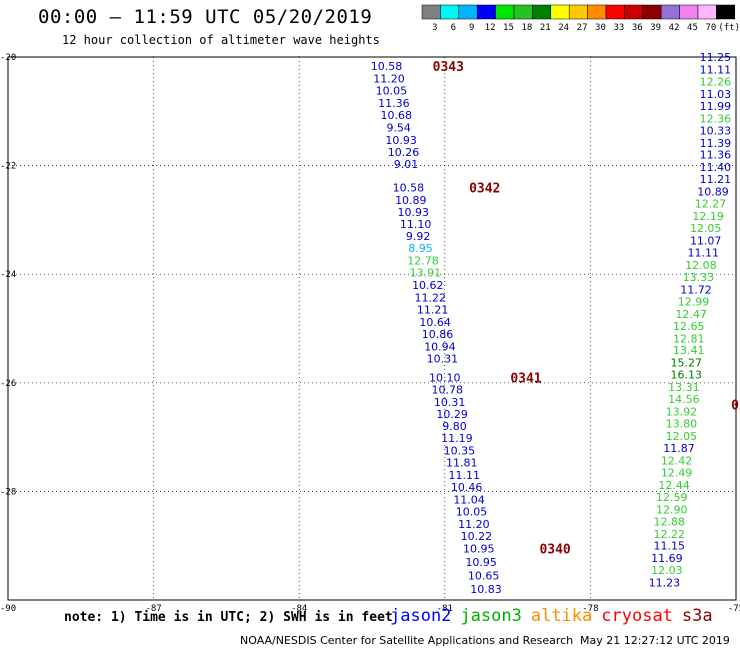 This screenshot has width=740, height=650. I want to click on swh-value: 12.49, so click(677, 472).